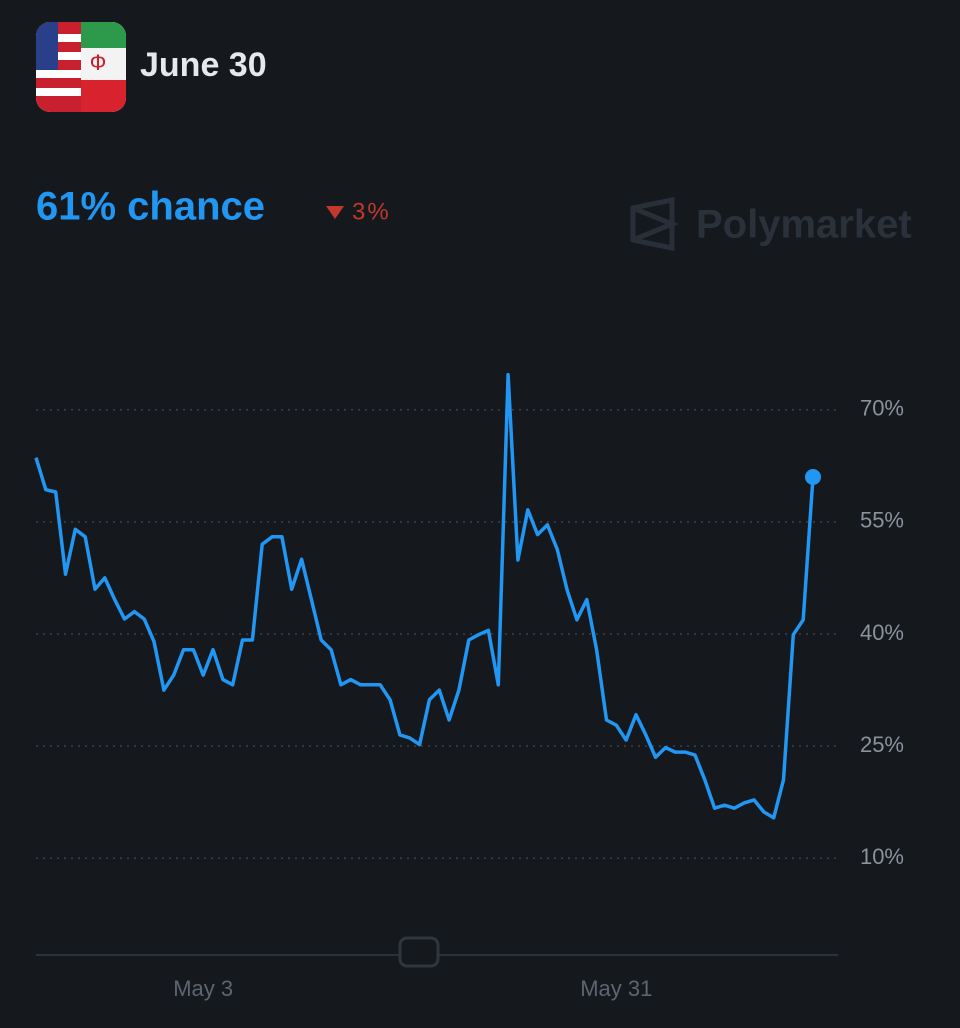 The image size is (960, 1028). What do you see at coordinates (882, 408) in the screenshot?
I see `y-tick-label: 70%` at bounding box center [882, 408].